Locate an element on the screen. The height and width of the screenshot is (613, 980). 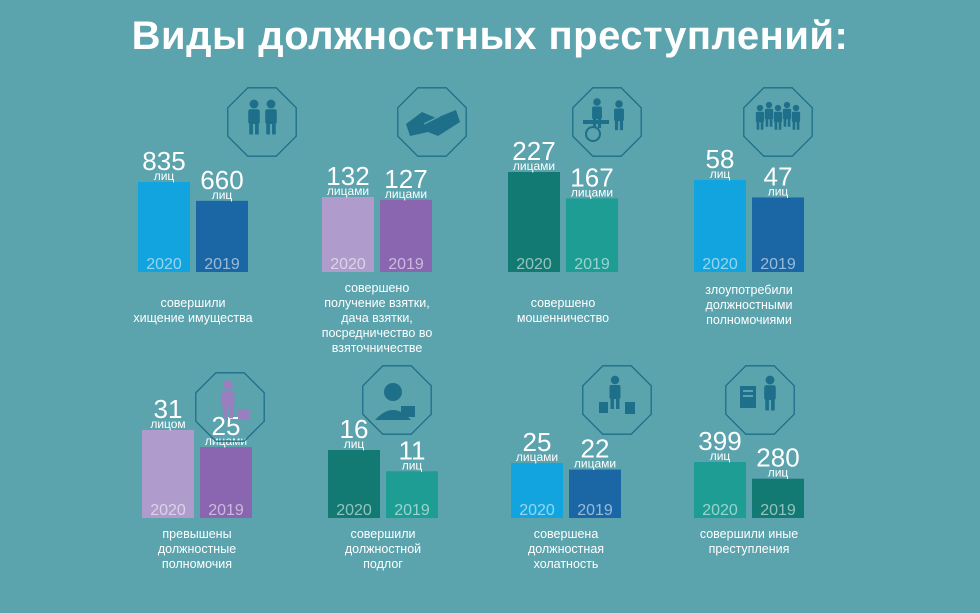
bar-value-label: 227 is located at coordinates (533, 151).